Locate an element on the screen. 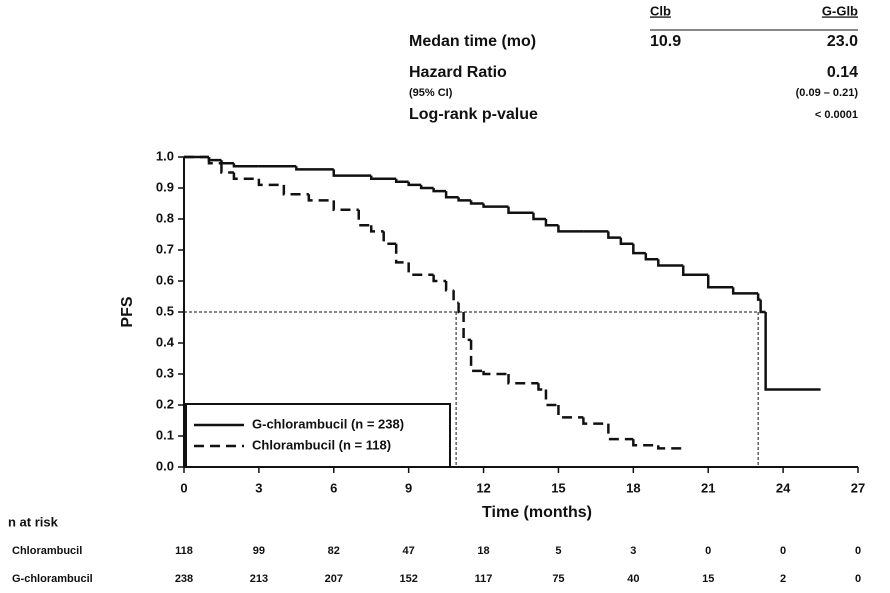 The width and height of the screenshot is (890, 593). risk-count: 3 is located at coordinates (633, 551).